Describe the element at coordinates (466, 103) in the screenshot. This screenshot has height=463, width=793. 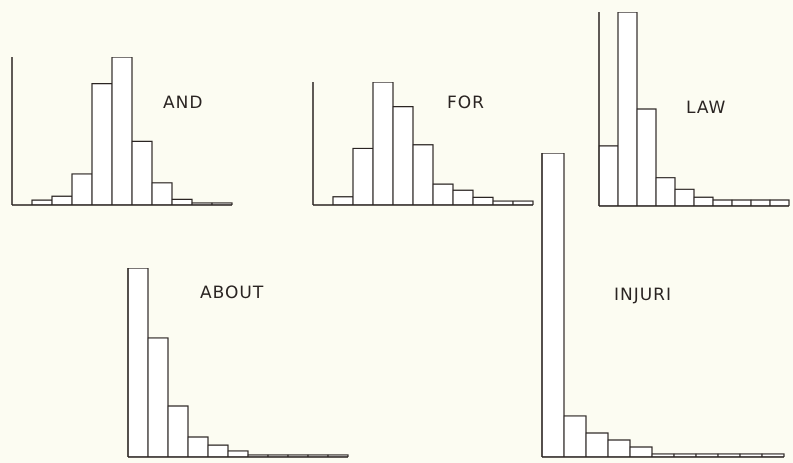
I see `text: FOR` at that location.